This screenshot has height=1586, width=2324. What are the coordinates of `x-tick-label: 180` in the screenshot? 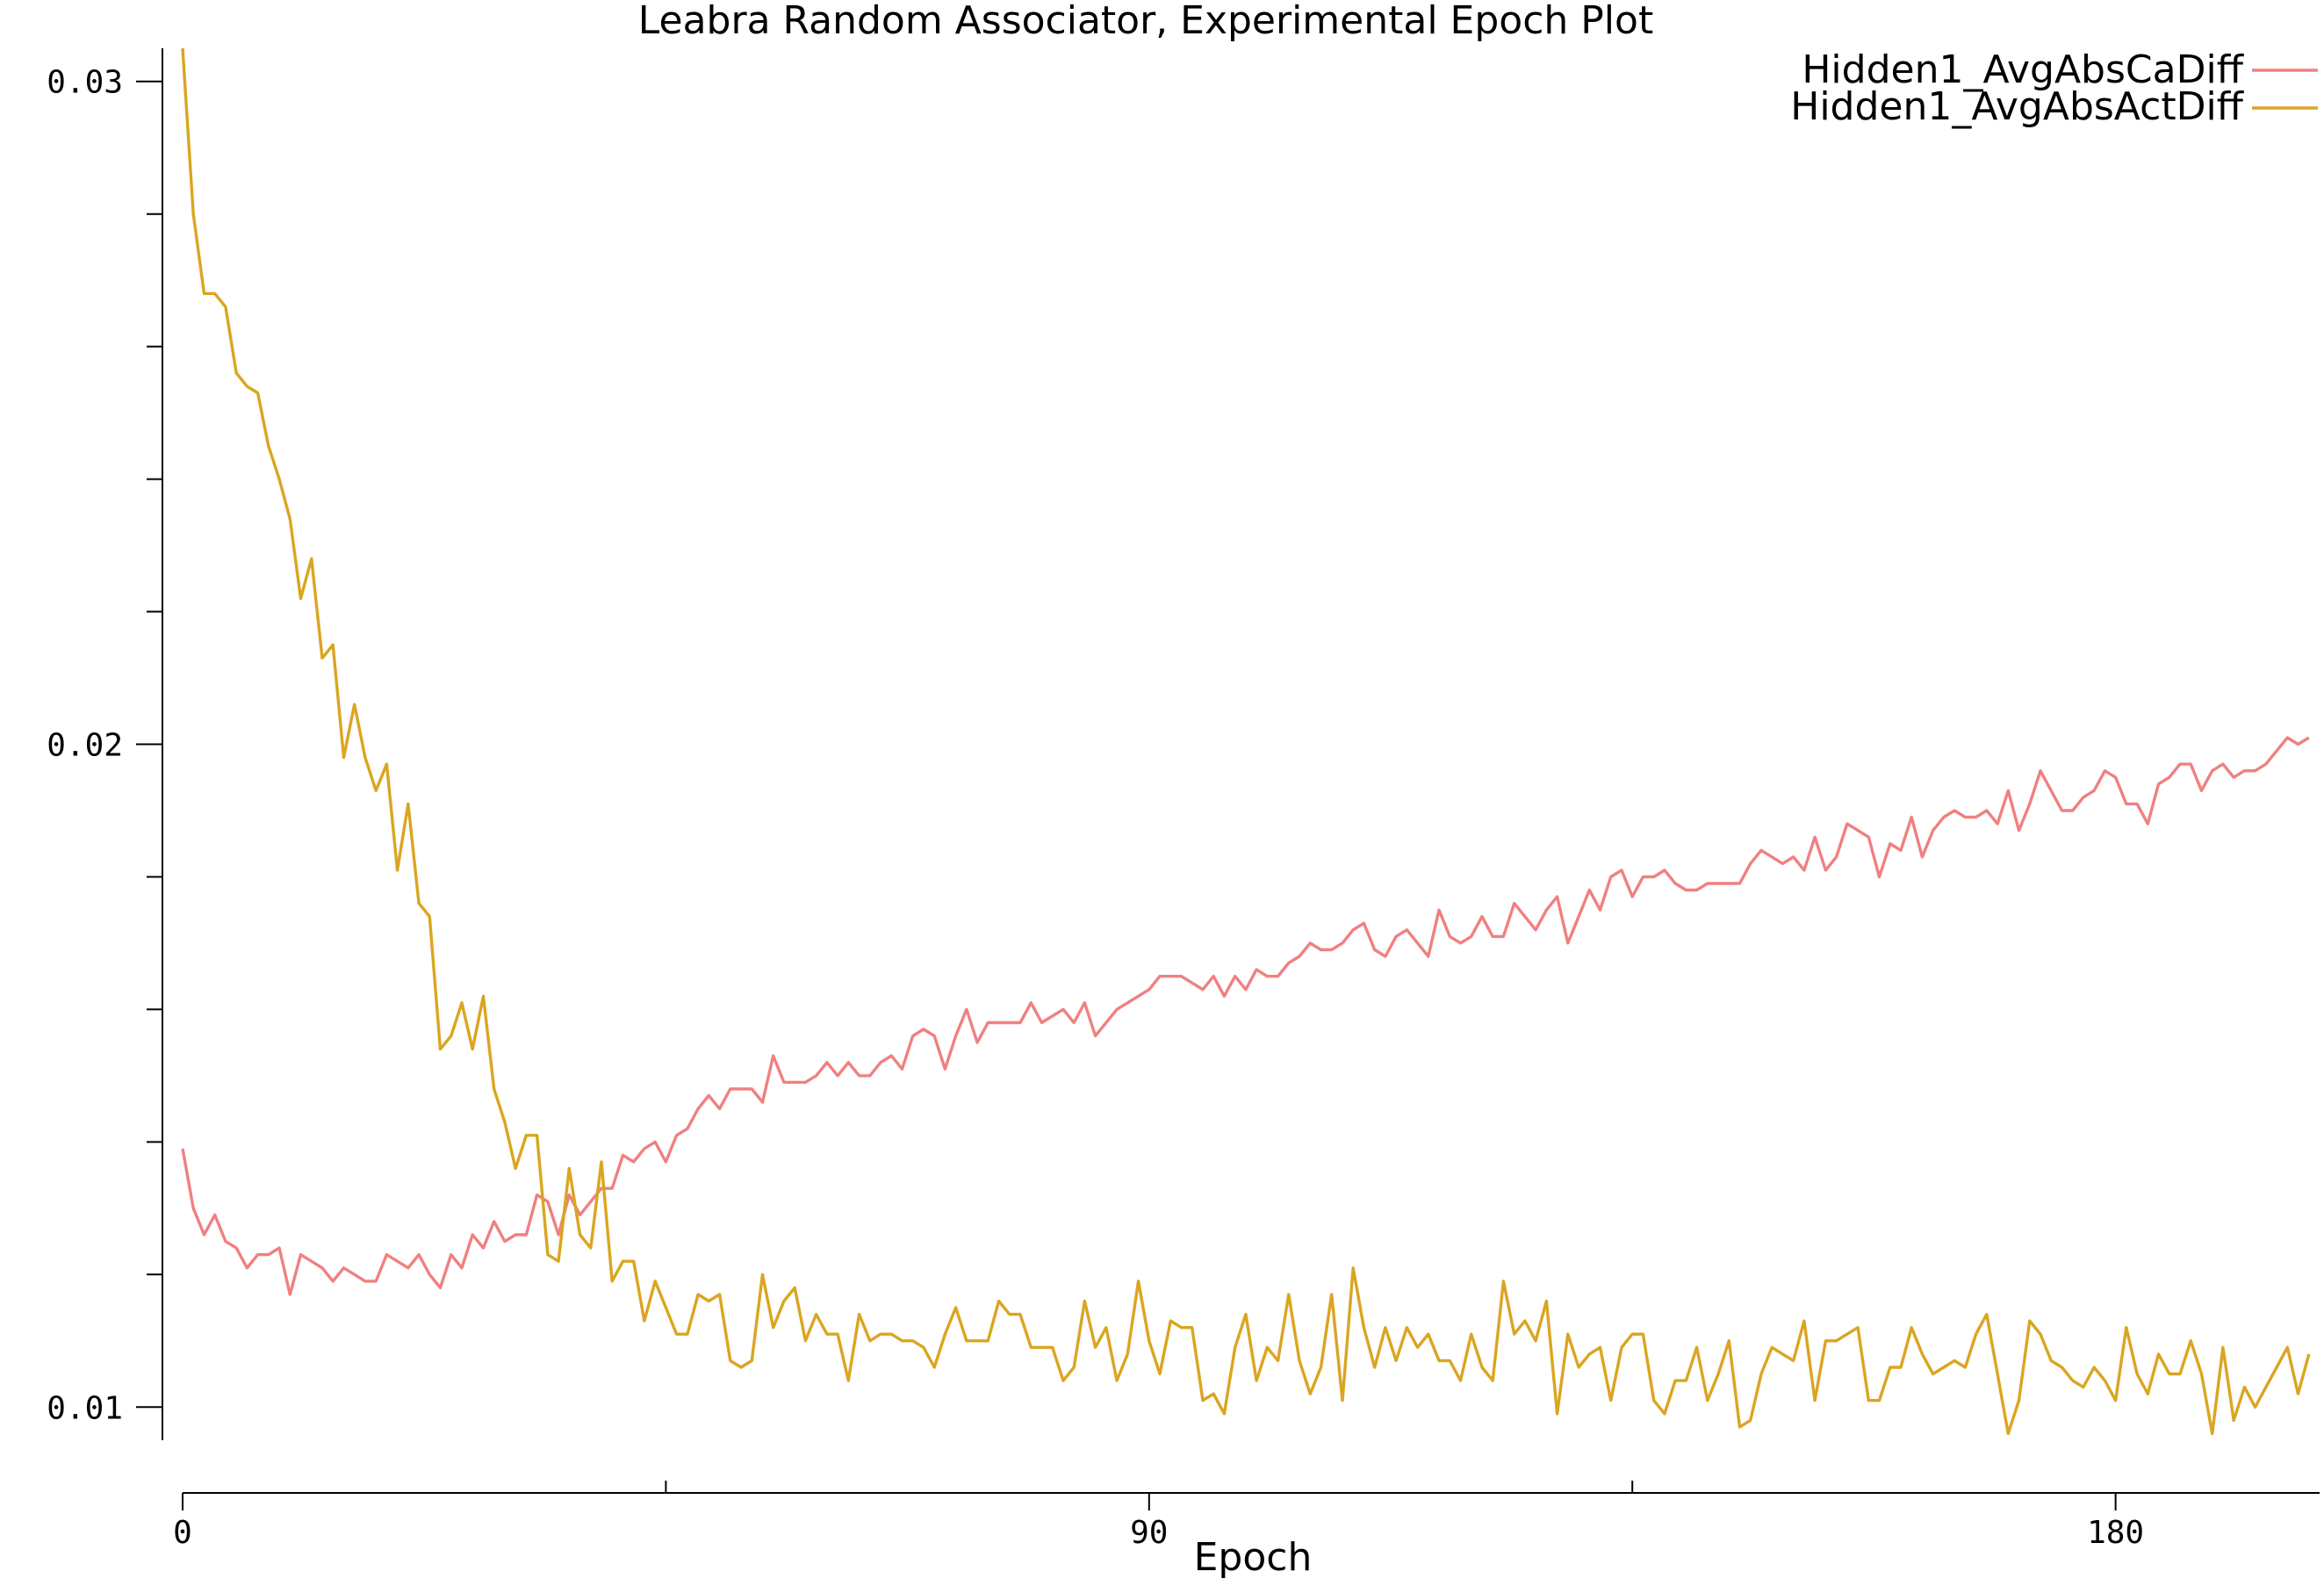 It's located at (2115, 1533).